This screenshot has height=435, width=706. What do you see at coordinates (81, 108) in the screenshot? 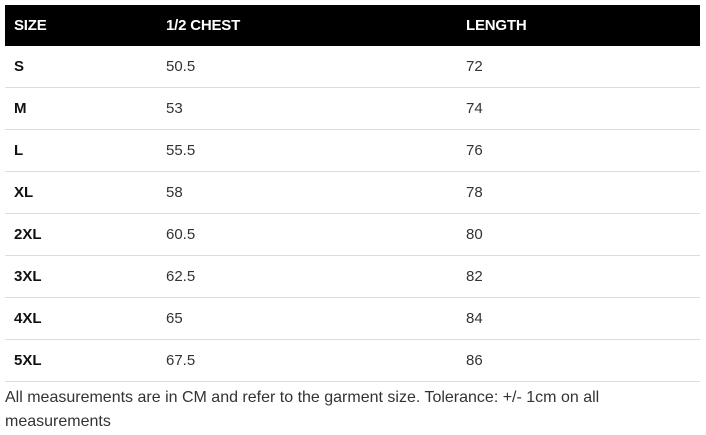
I see `size-cell: M` at bounding box center [81, 108].